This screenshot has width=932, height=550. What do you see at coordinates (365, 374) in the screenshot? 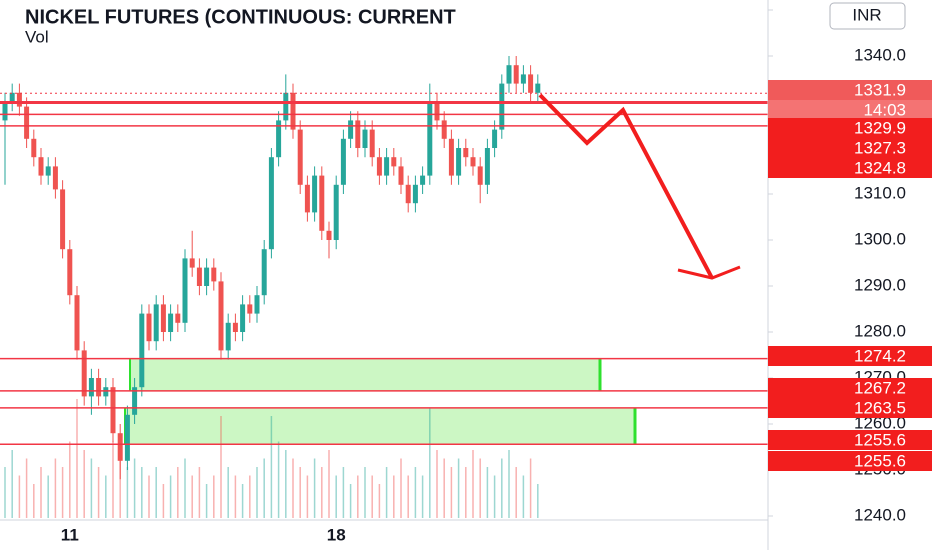
I see `zone` at bounding box center [365, 374].